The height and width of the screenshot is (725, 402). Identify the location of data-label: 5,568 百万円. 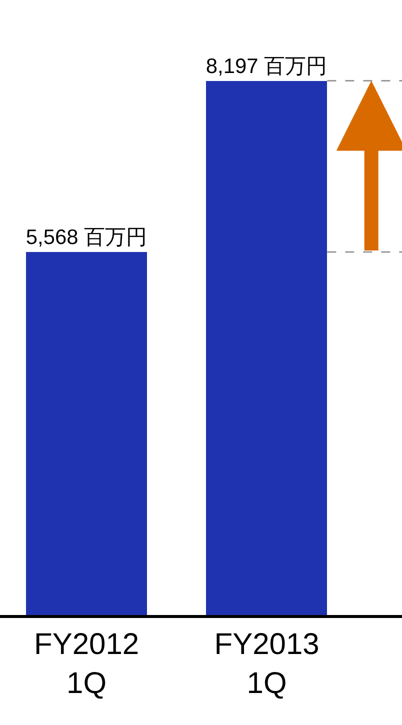
(87, 237).